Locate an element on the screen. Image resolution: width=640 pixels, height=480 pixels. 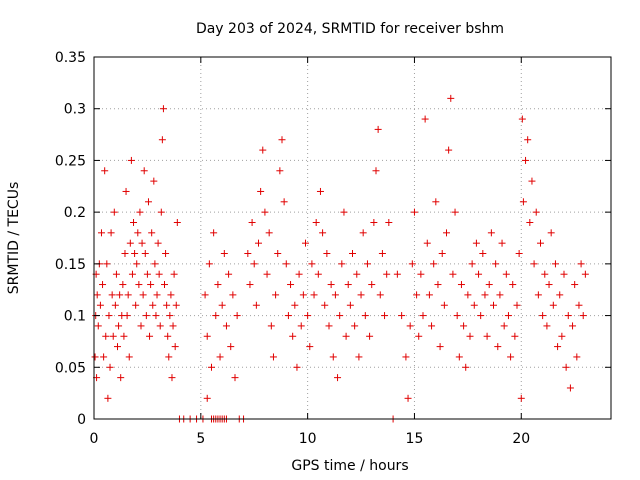
x-axis-label: GPS time / hours is located at coordinates (349, 466).